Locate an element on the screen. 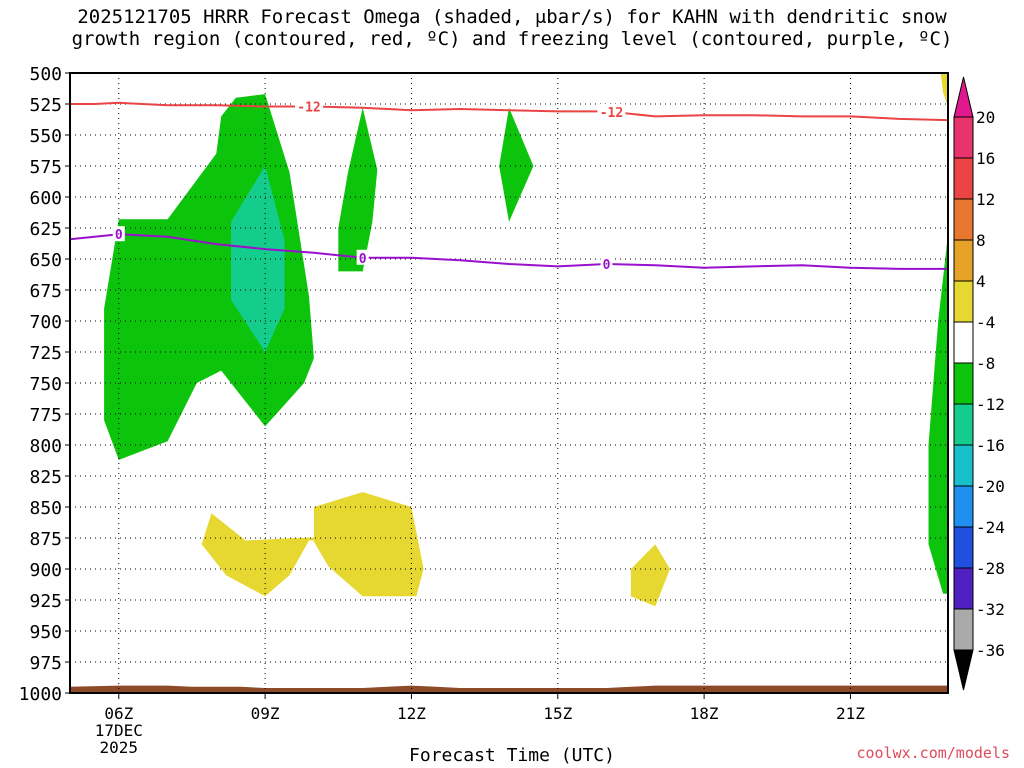 The width and height of the screenshot is (1024, 768). colorbar-label: 4 is located at coordinates (981, 281).